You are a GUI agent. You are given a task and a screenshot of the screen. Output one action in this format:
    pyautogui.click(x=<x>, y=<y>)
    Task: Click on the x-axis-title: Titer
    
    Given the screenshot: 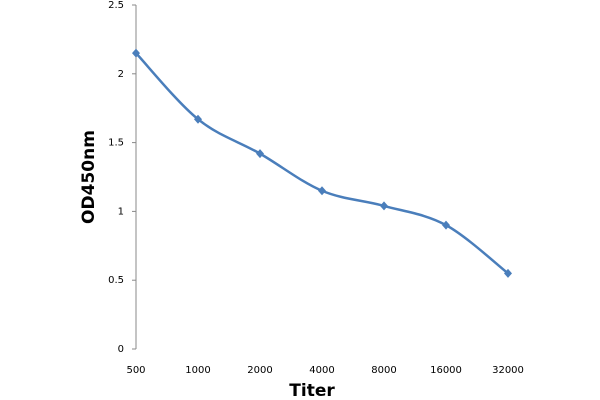 What is the action you would take?
    pyautogui.click(x=312, y=390)
    